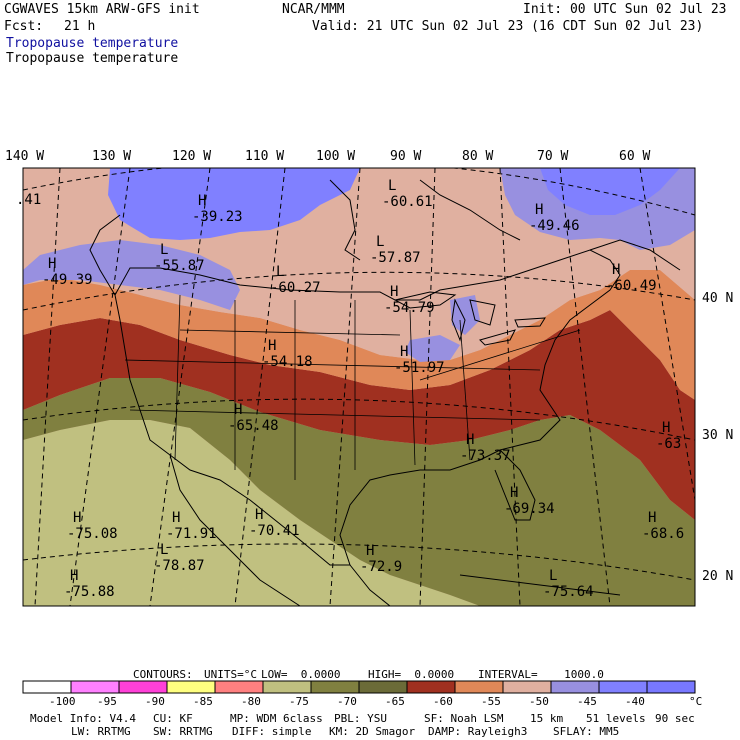  I want to click on extremum-value: -73.37, so click(485, 456).